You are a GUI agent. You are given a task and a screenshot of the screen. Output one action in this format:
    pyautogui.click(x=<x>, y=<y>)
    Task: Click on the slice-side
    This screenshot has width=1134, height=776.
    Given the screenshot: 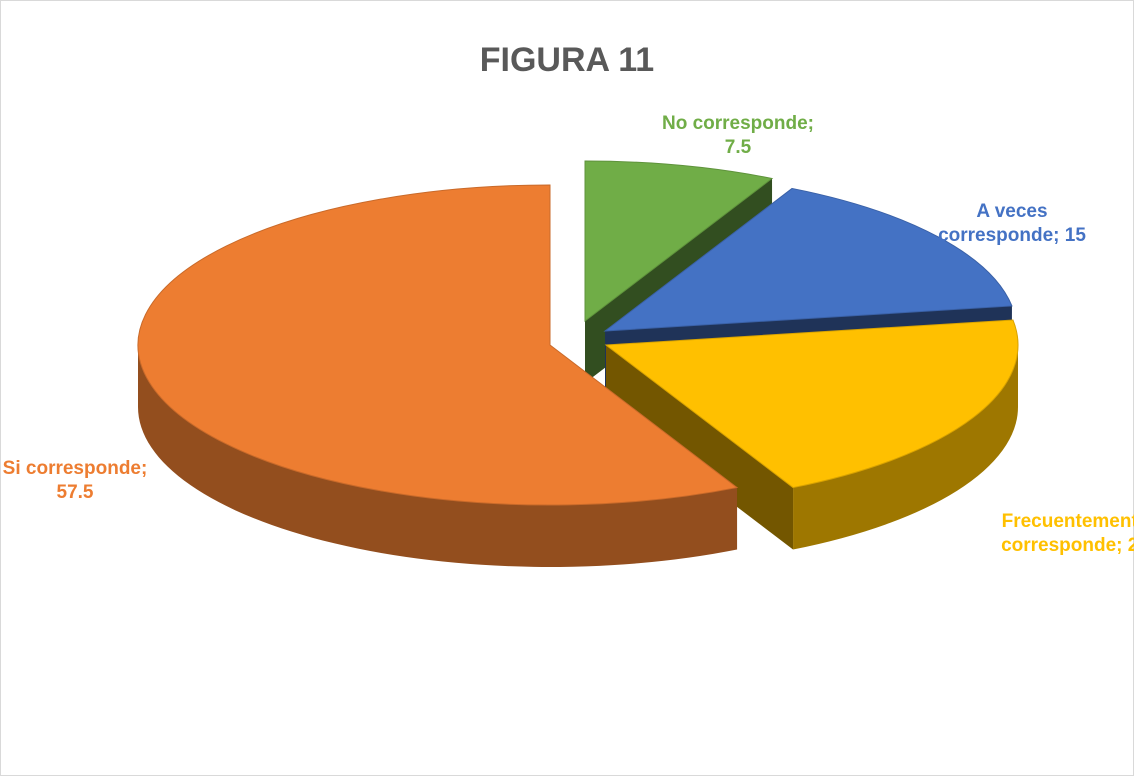 What is the action you would take?
    pyautogui.click(x=905, y=447)
    